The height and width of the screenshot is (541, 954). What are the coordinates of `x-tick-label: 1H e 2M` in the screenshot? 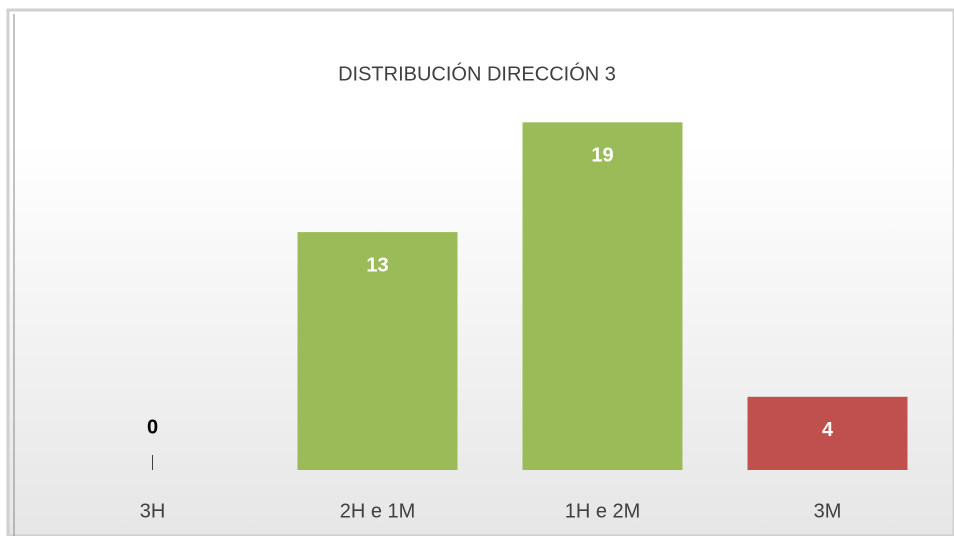 It's located at (603, 511).